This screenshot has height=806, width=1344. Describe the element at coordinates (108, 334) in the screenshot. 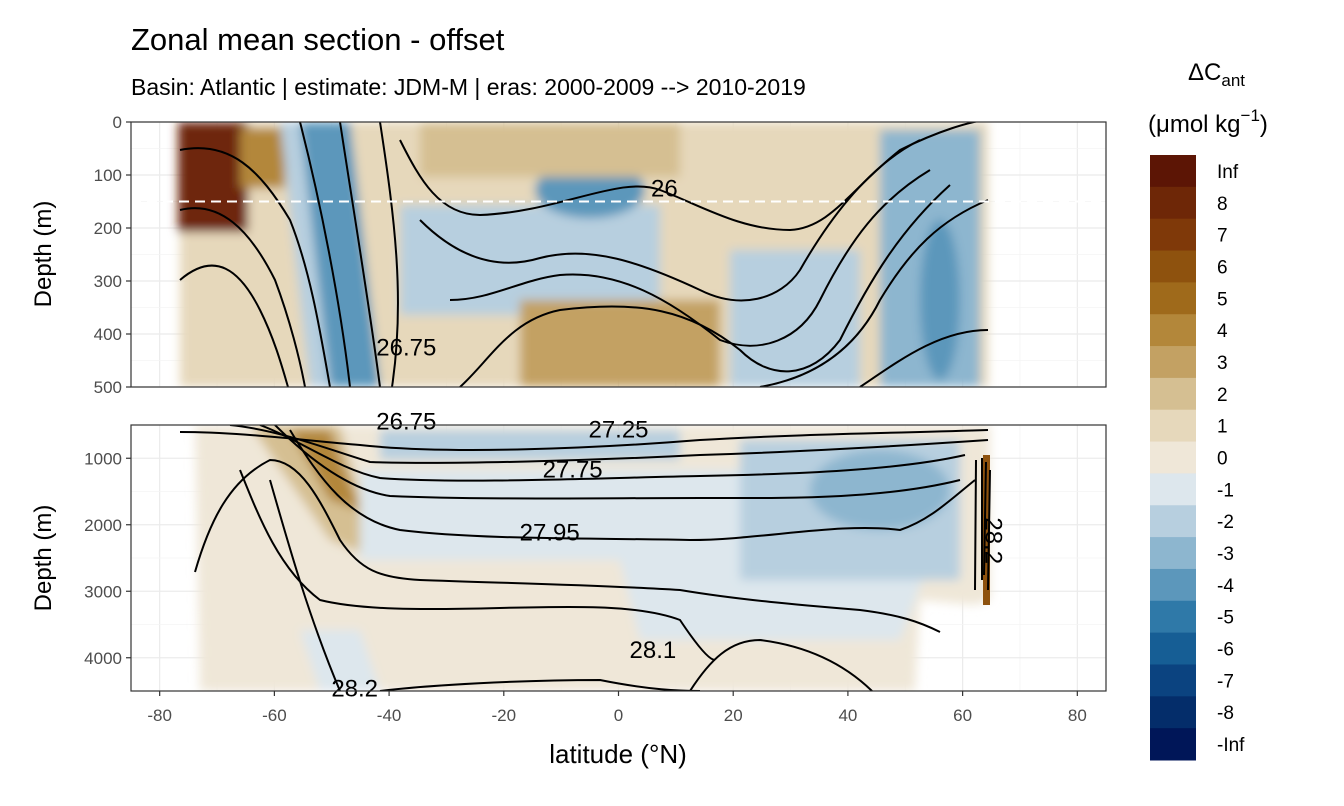

I see `y-tick-label: 400` at that location.